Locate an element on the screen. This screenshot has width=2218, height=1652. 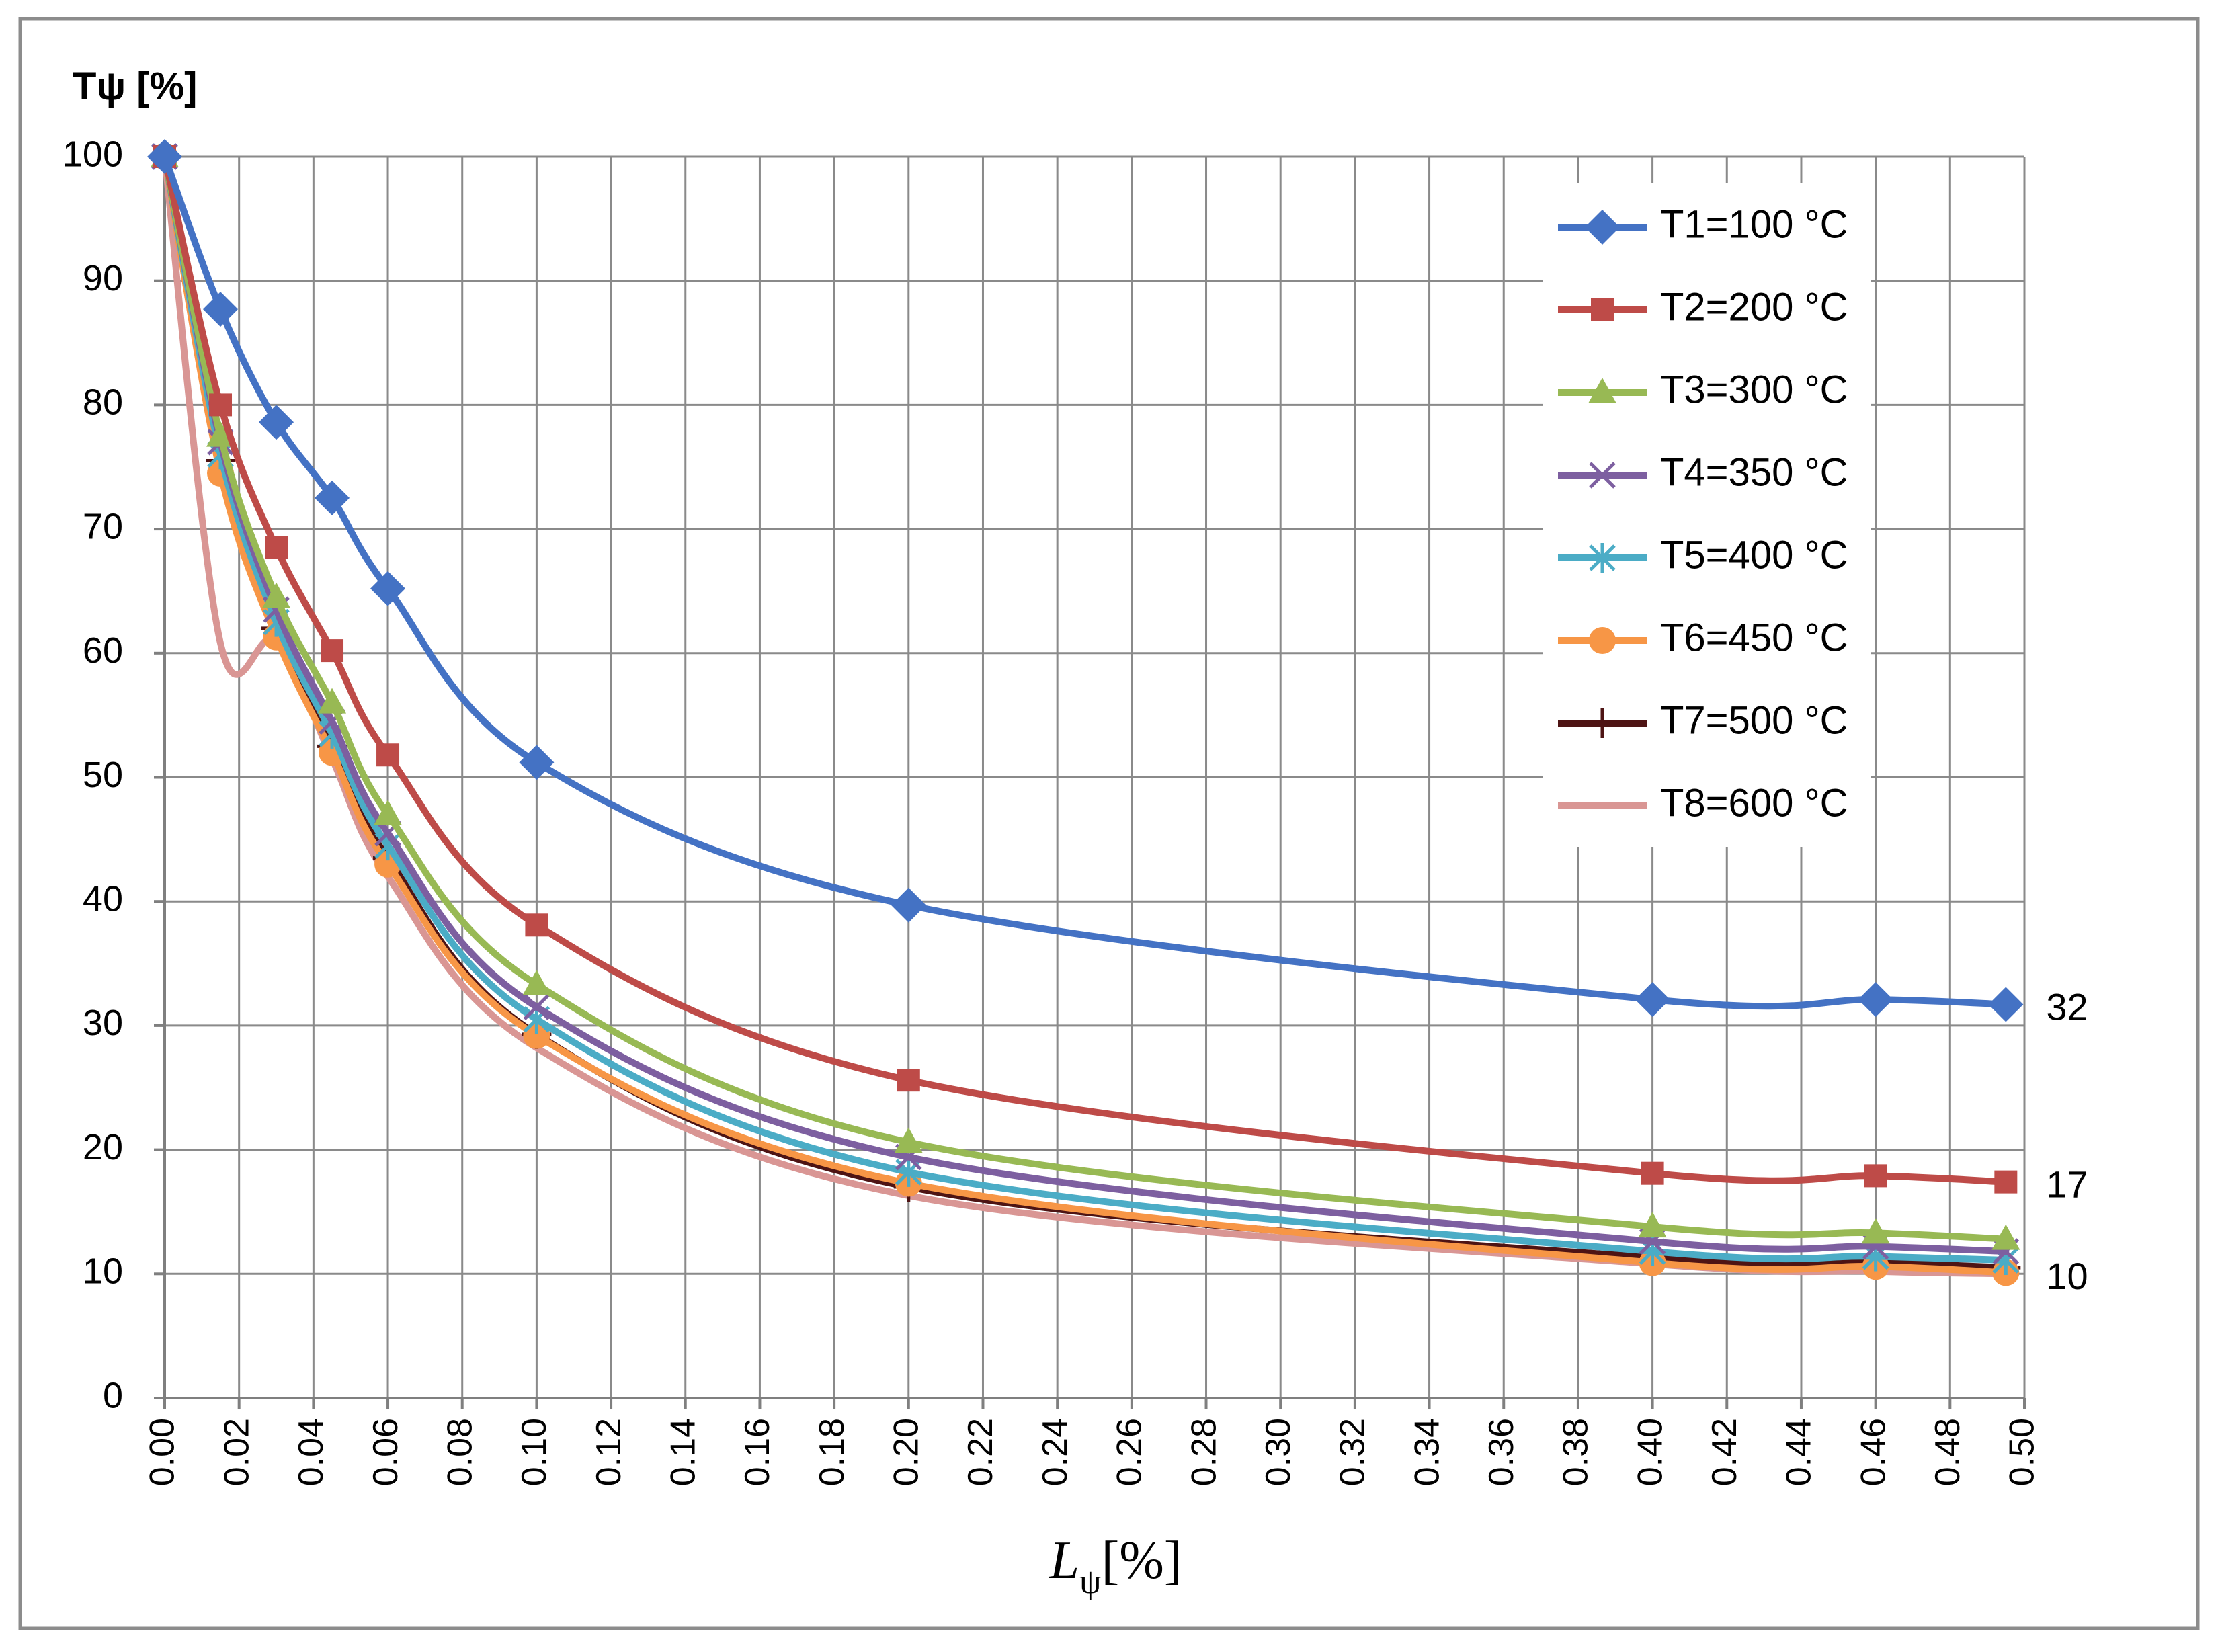
legend-item-7: T7=500 °C is located at coordinates (1703, 720).